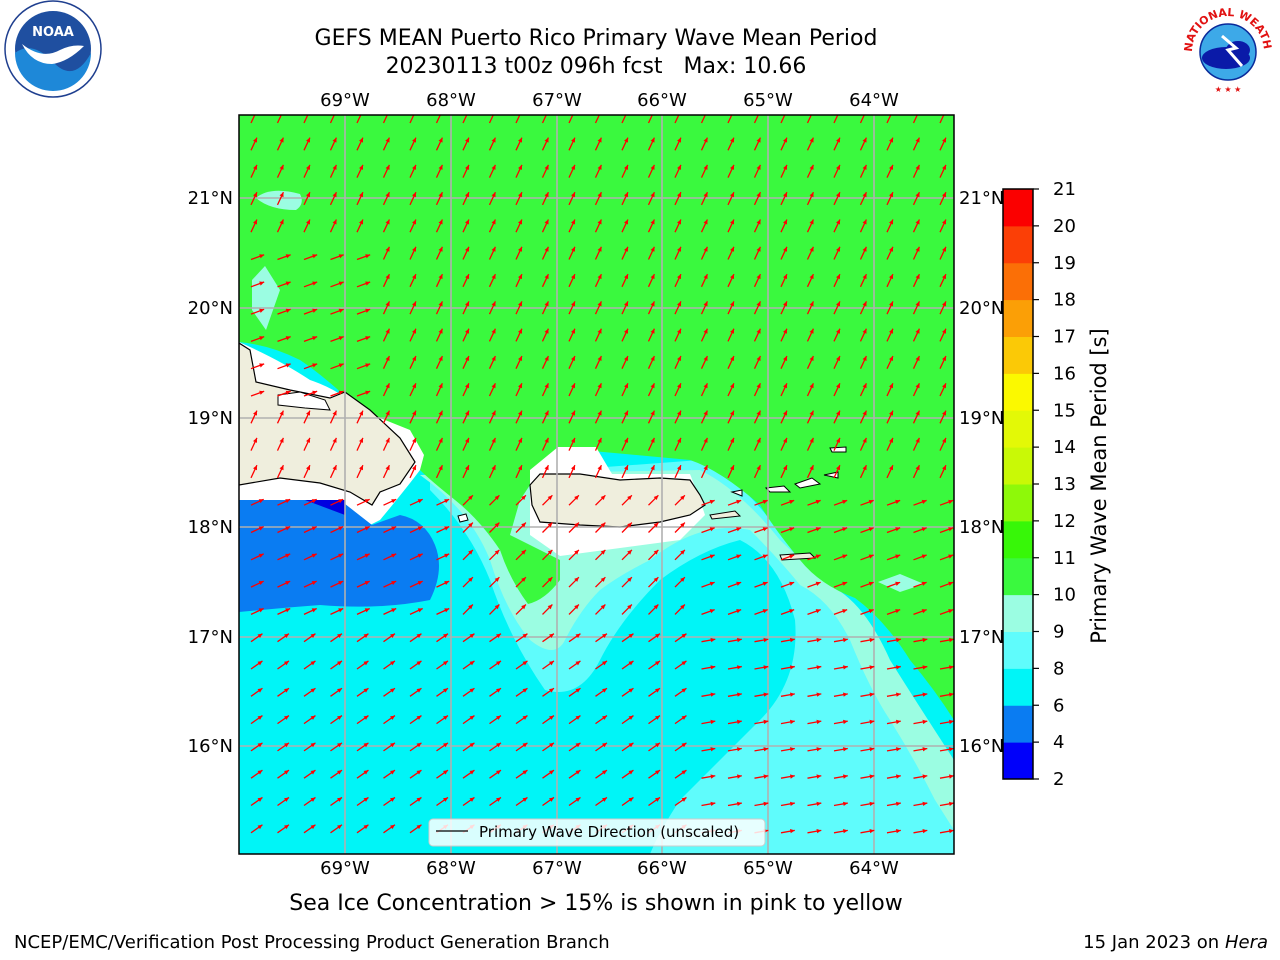  What do you see at coordinates (253, 119) in the screenshot?
I see `wave-arrow` at bounding box center [253, 119].